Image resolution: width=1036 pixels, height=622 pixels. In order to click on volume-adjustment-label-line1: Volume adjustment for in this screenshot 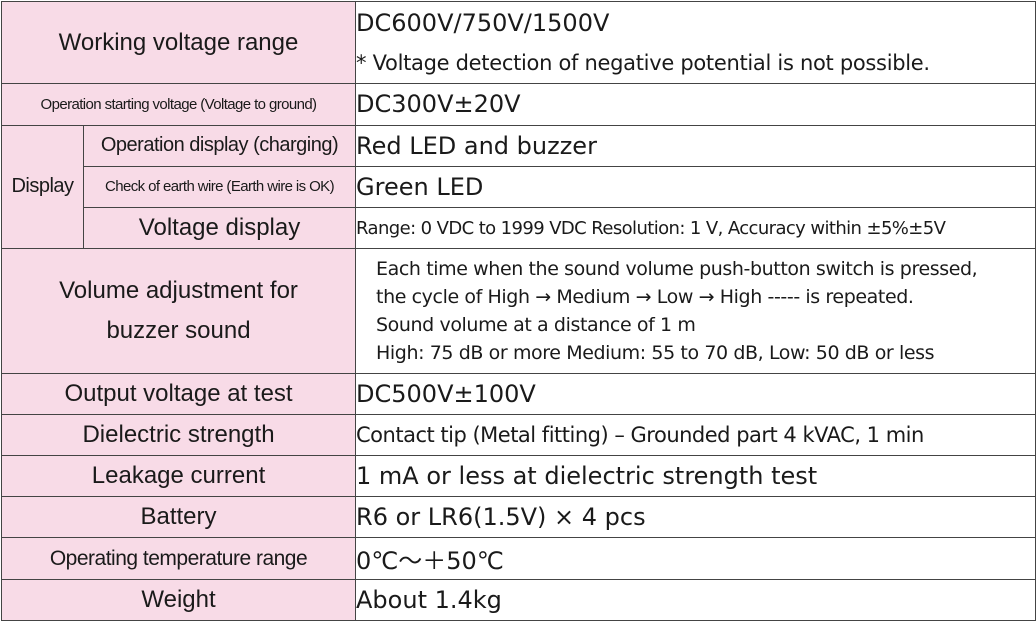, I will do `click(178, 290)`.